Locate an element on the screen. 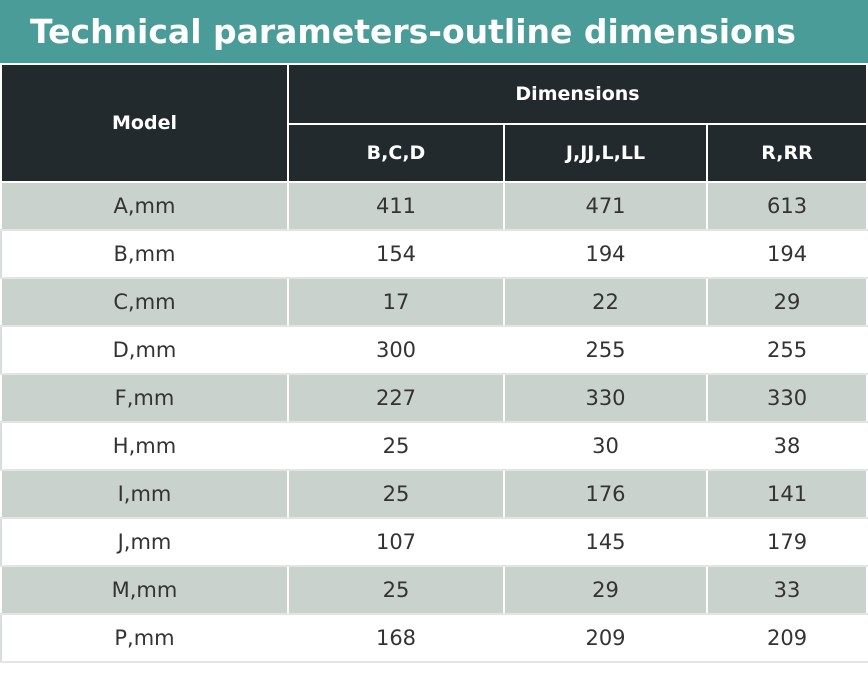 This screenshot has height=692, width=868. table-row: B,mm 154 194 194 is located at coordinates (434, 254).